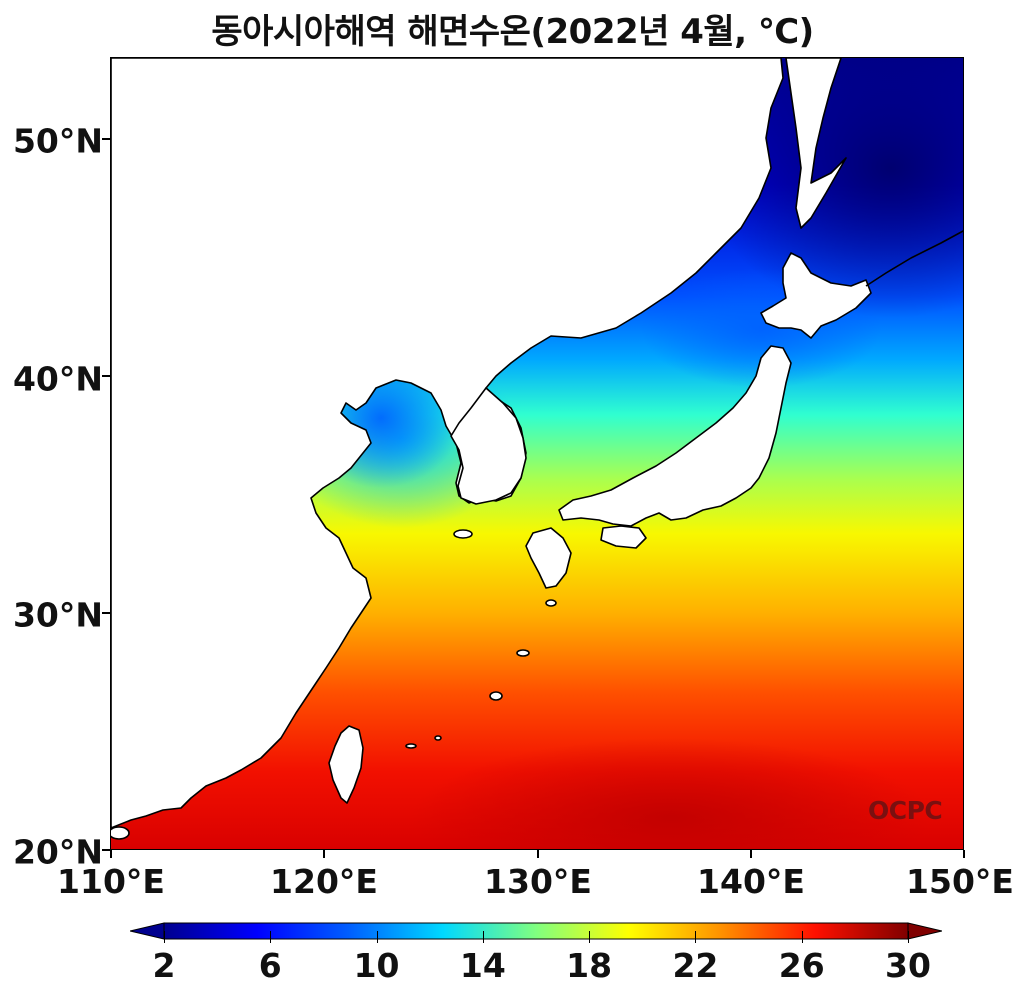 This screenshot has height=999, width=1025. I want to click on kuril-islands, so click(914, 258).